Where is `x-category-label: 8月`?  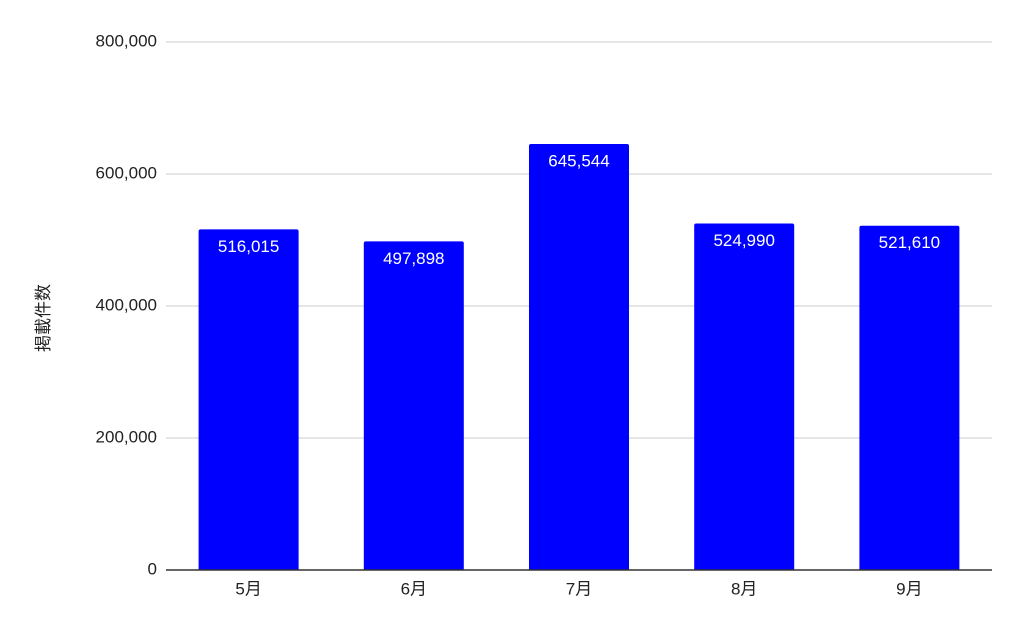 x-category-label: 8月 is located at coordinates (744, 588).